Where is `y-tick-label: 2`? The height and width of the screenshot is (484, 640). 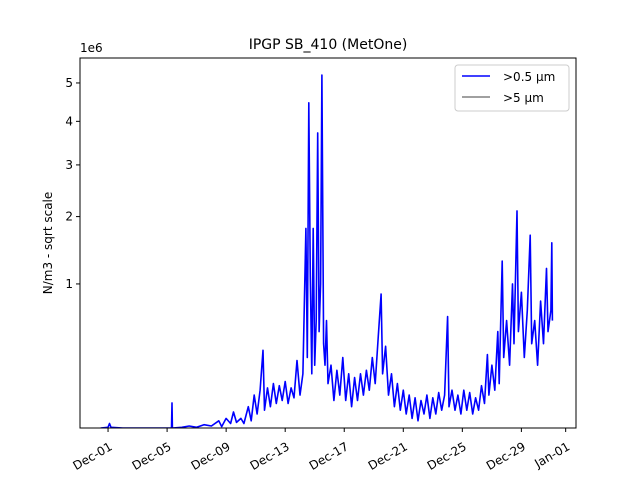
y-tick-label: 2 is located at coordinates (69, 217).